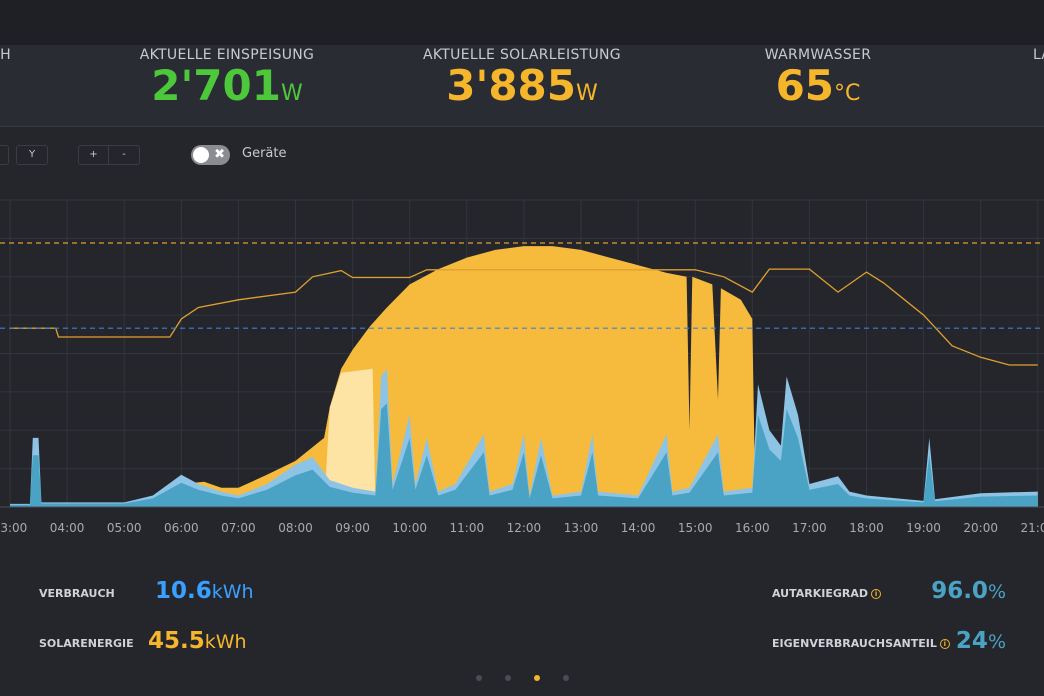  What do you see at coordinates (13, 528) in the screenshot?
I see `x-tick-label: 03:00` at bounding box center [13, 528].